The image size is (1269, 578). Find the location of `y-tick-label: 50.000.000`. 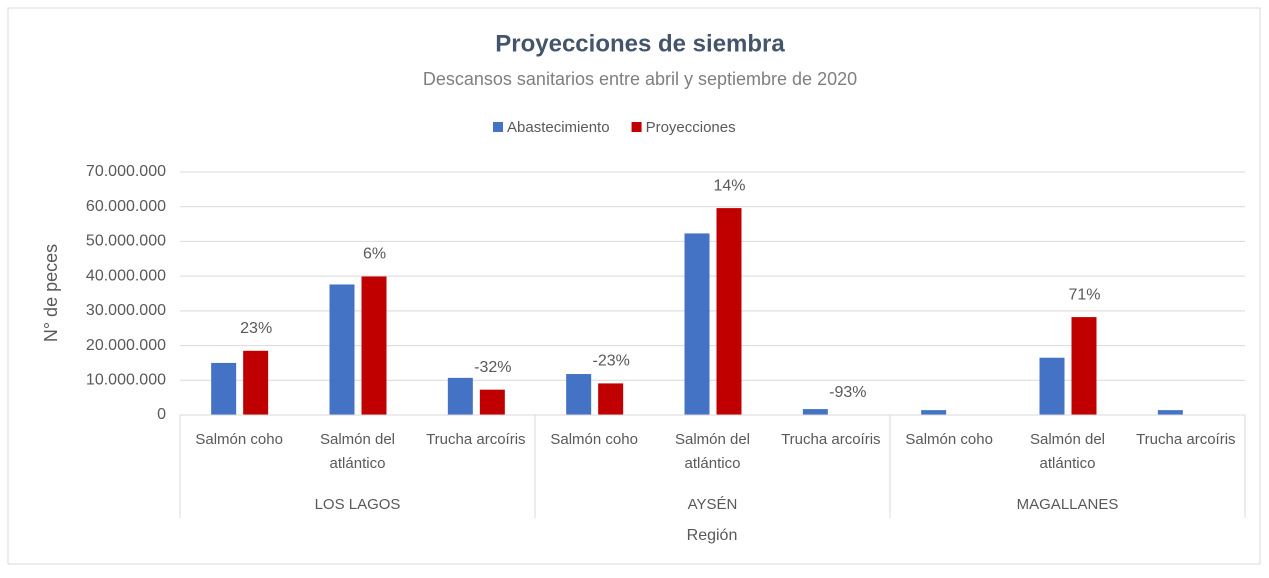

y-tick-label: 50.000.000 is located at coordinates (126, 241).